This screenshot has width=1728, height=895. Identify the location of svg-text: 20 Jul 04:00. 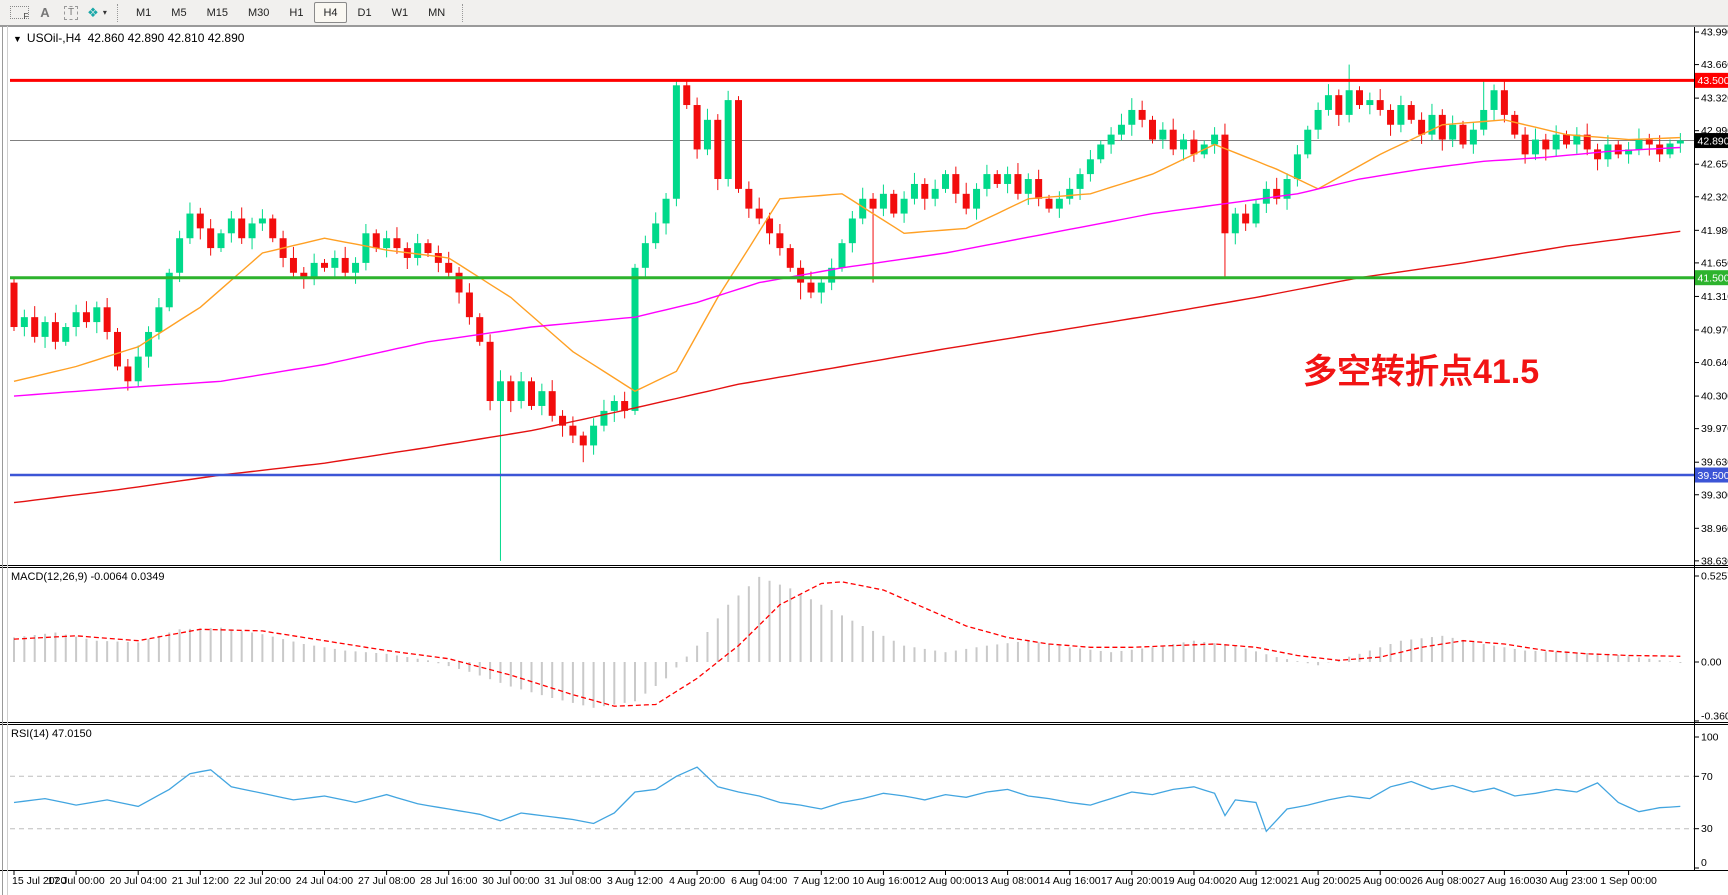
(138, 881).